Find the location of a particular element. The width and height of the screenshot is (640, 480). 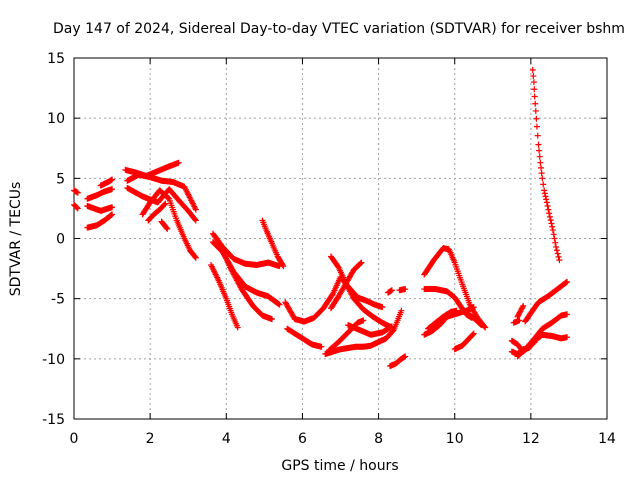

x-tick-label: 14 is located at coordinates (607, 439).